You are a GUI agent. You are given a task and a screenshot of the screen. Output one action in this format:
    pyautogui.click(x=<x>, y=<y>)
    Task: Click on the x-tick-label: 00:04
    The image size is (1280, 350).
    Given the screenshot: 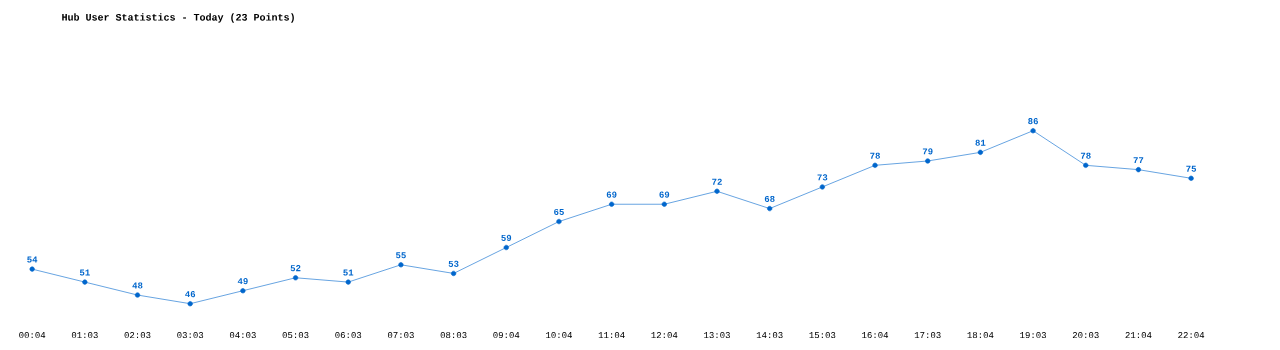 What is the action you would take?
    pyautogui.click(x=32, y=335)
    